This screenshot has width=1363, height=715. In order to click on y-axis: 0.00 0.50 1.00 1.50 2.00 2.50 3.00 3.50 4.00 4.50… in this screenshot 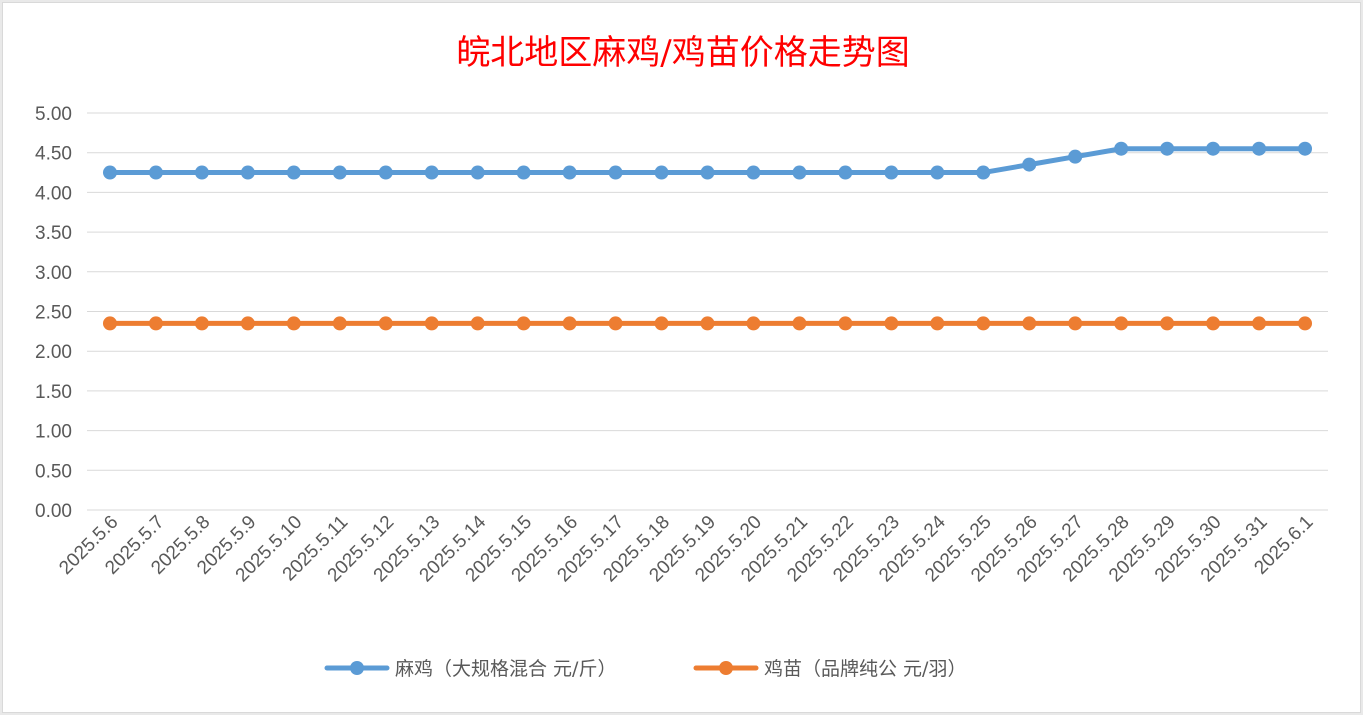, I will do `click(53, 313)`.